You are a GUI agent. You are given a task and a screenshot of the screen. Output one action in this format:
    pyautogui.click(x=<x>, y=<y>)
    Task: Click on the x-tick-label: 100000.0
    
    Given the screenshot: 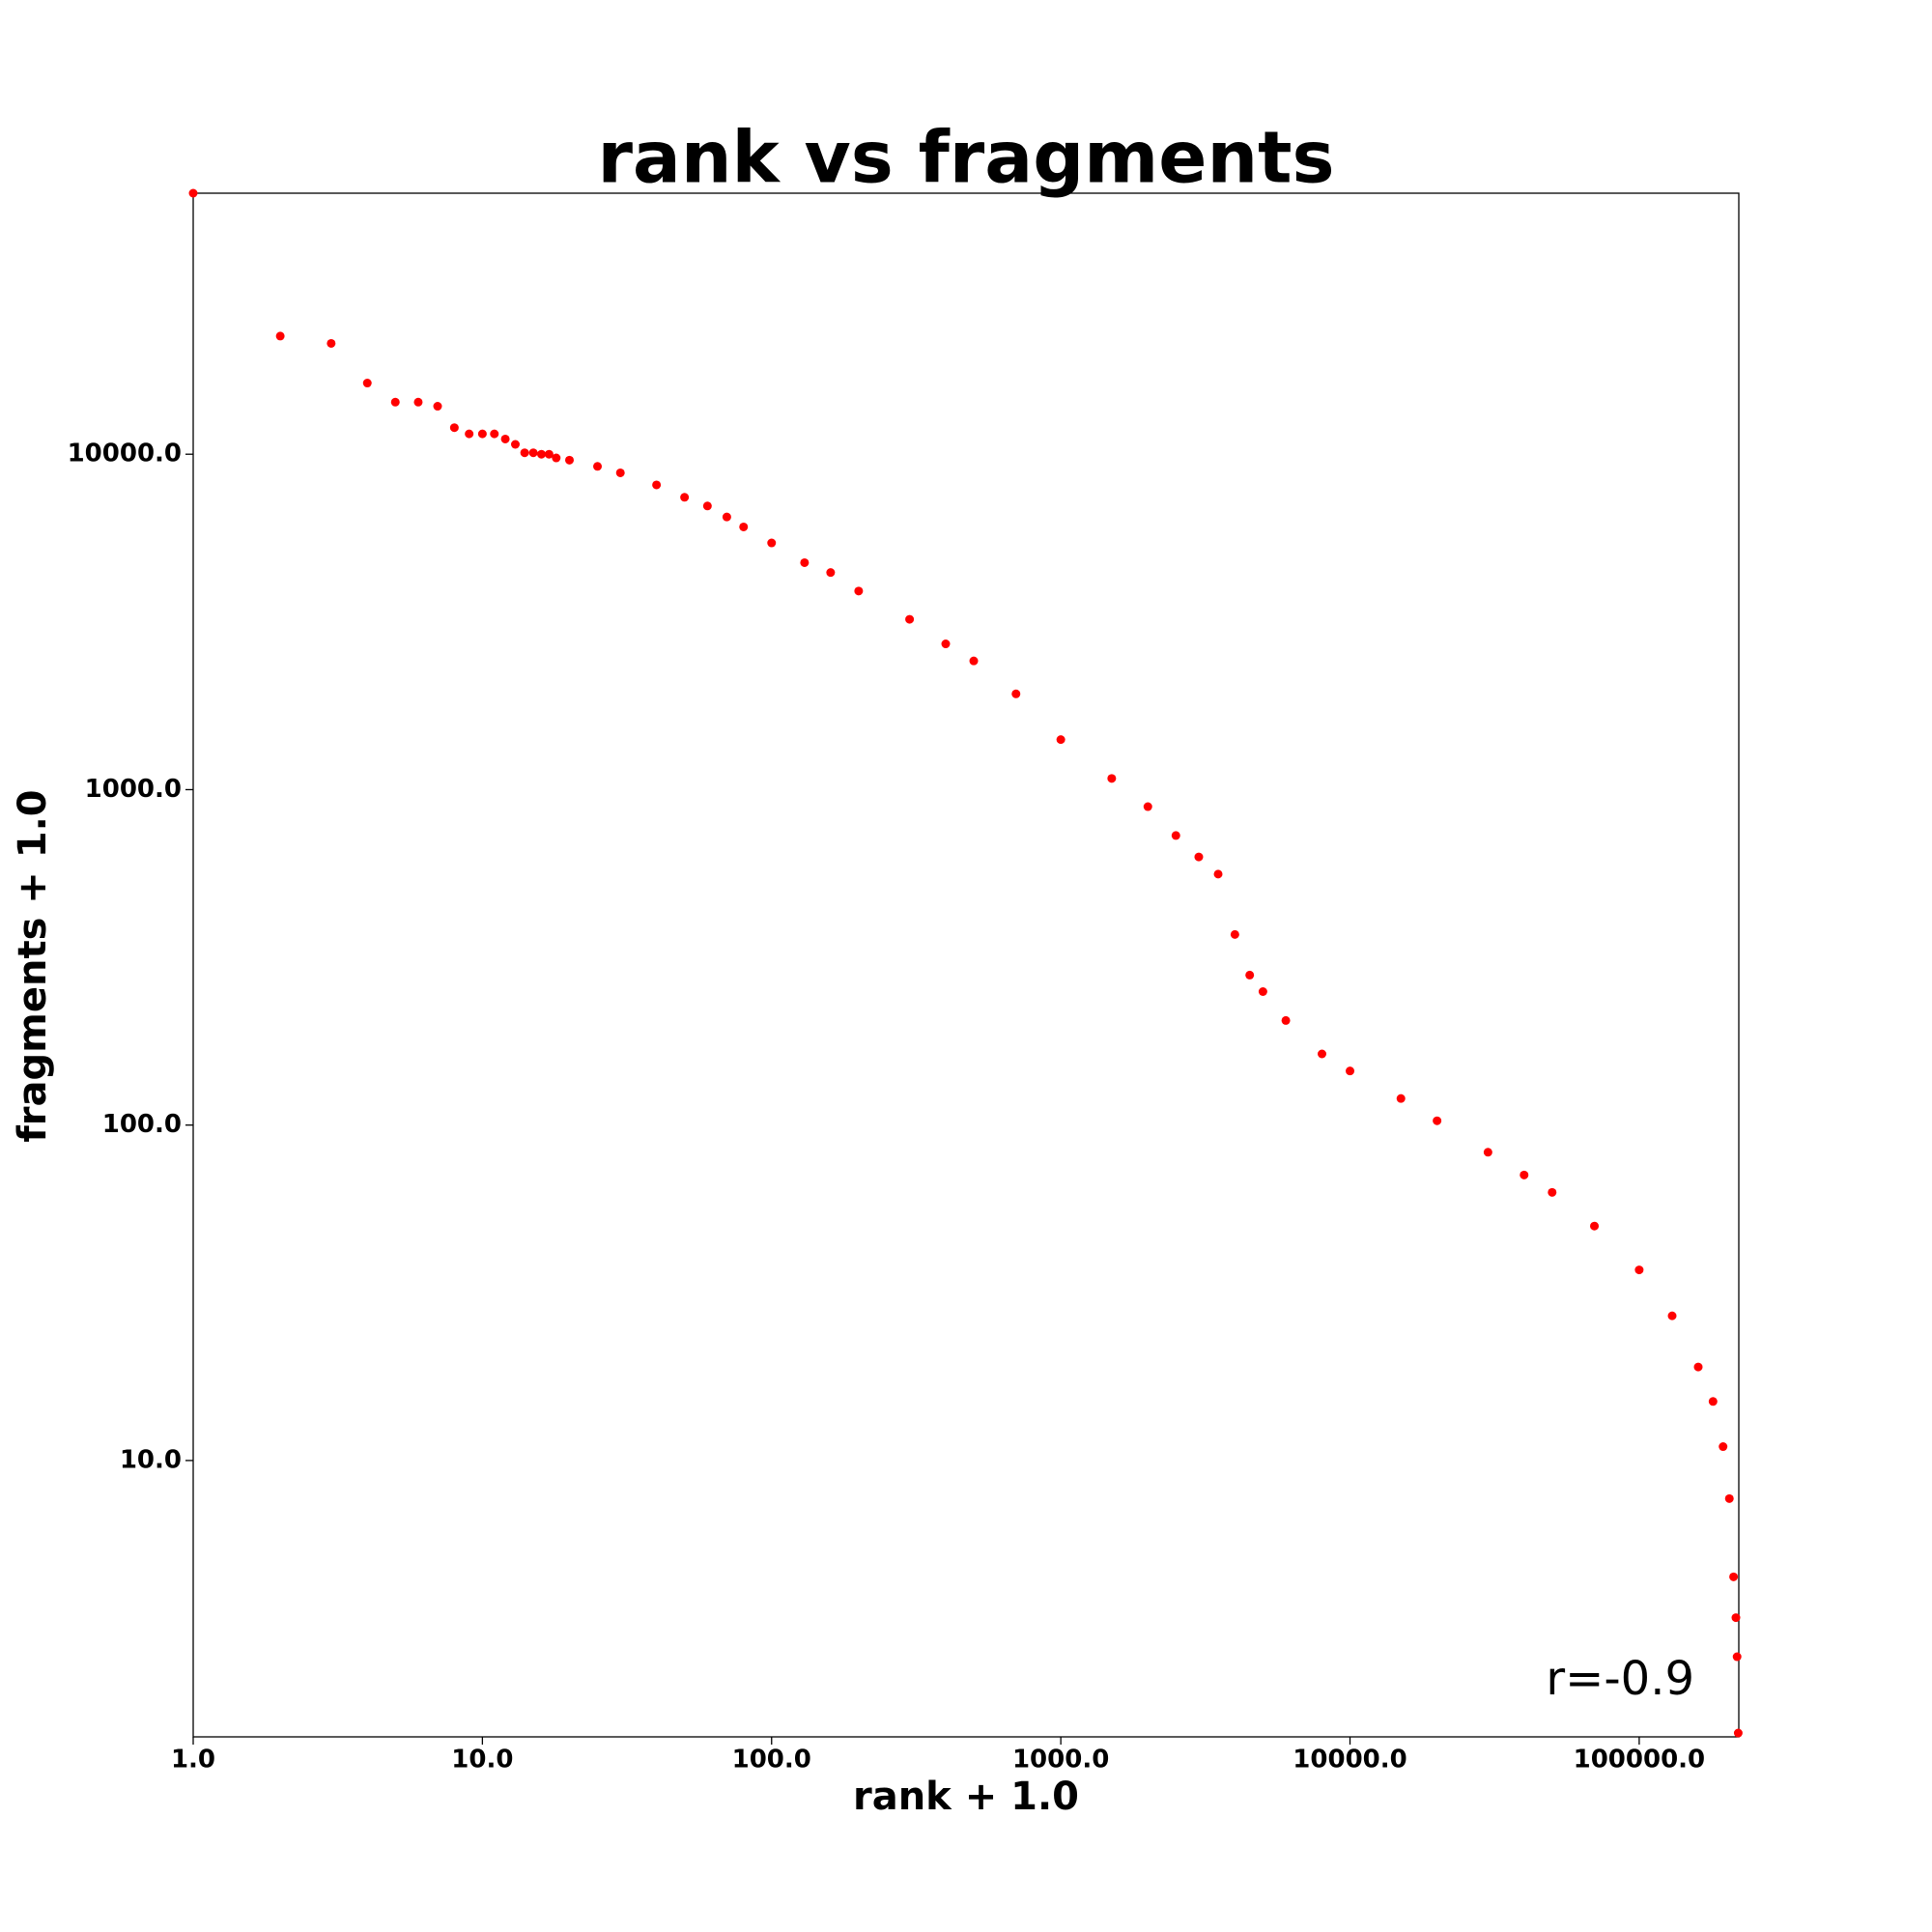 What is the action you would take?
    pyautogui.click(x=1640, y=1760)
    